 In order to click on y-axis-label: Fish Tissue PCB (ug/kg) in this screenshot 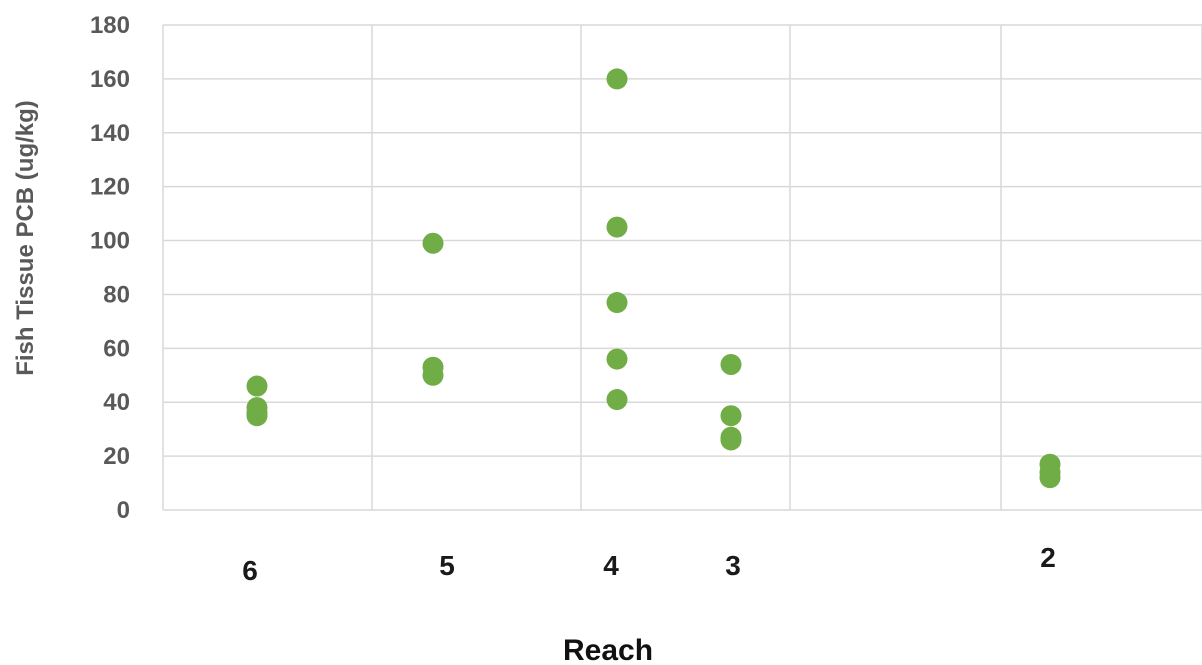, I will do `click(25, 238)`.